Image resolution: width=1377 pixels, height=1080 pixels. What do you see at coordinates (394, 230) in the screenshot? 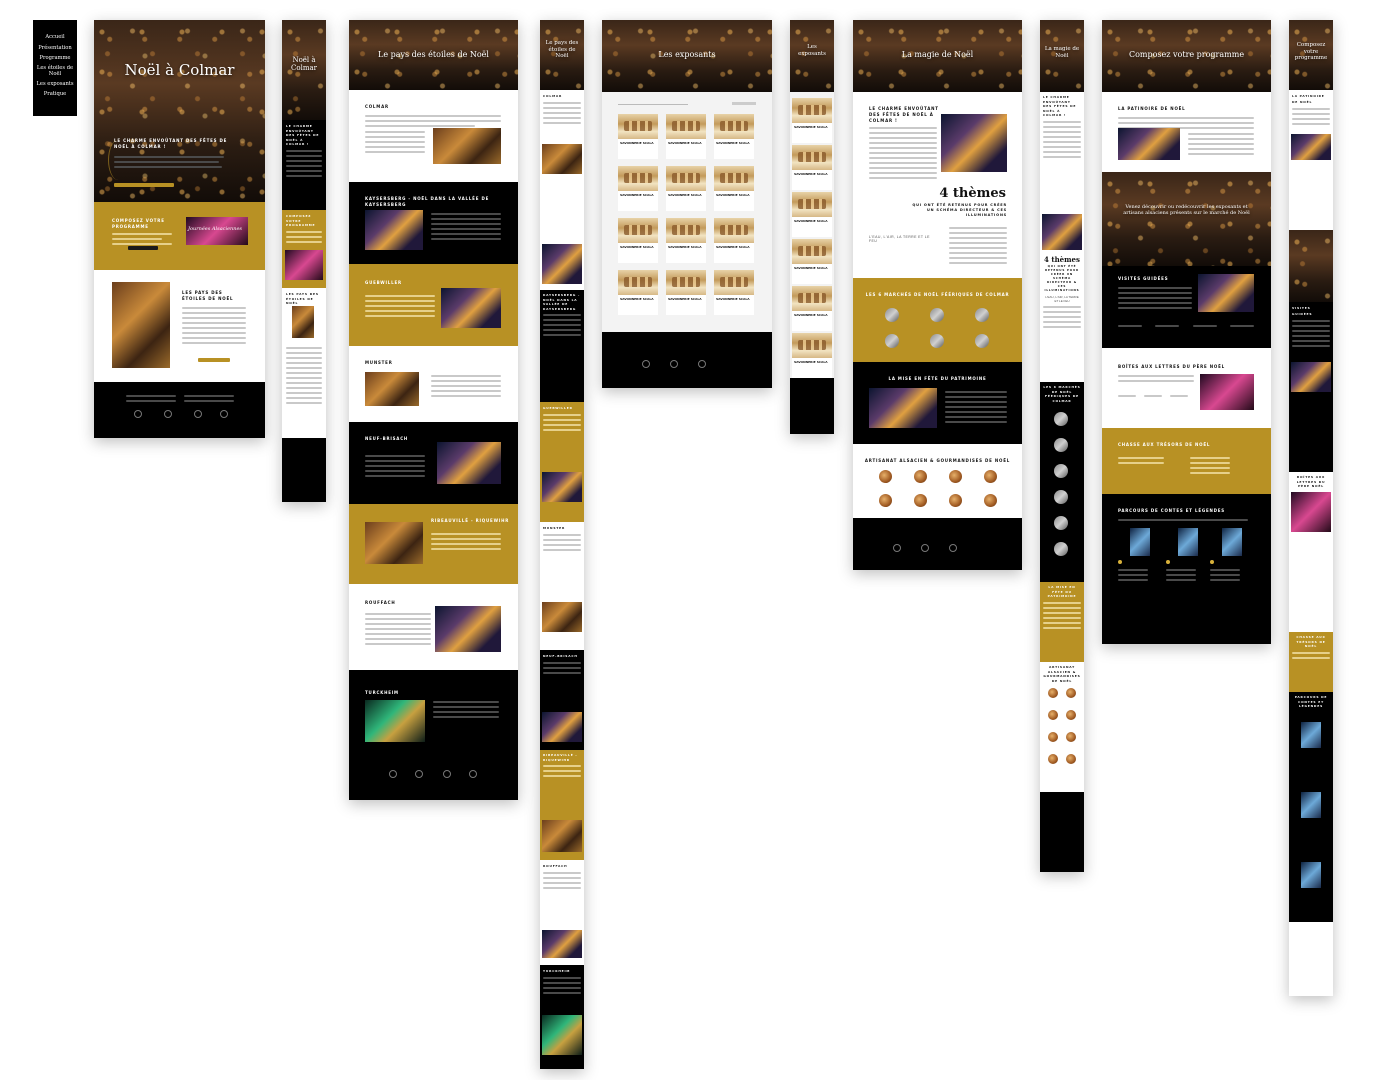
I see `kaysersberg-image` at bounding box center [394, 230].